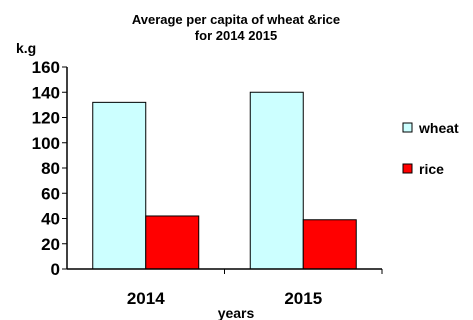 This screenshot has height=320, width=473. Describe the element at coordinates (55, 269) in the screenshot. I see `y-tick-label-0: 0` at that location.